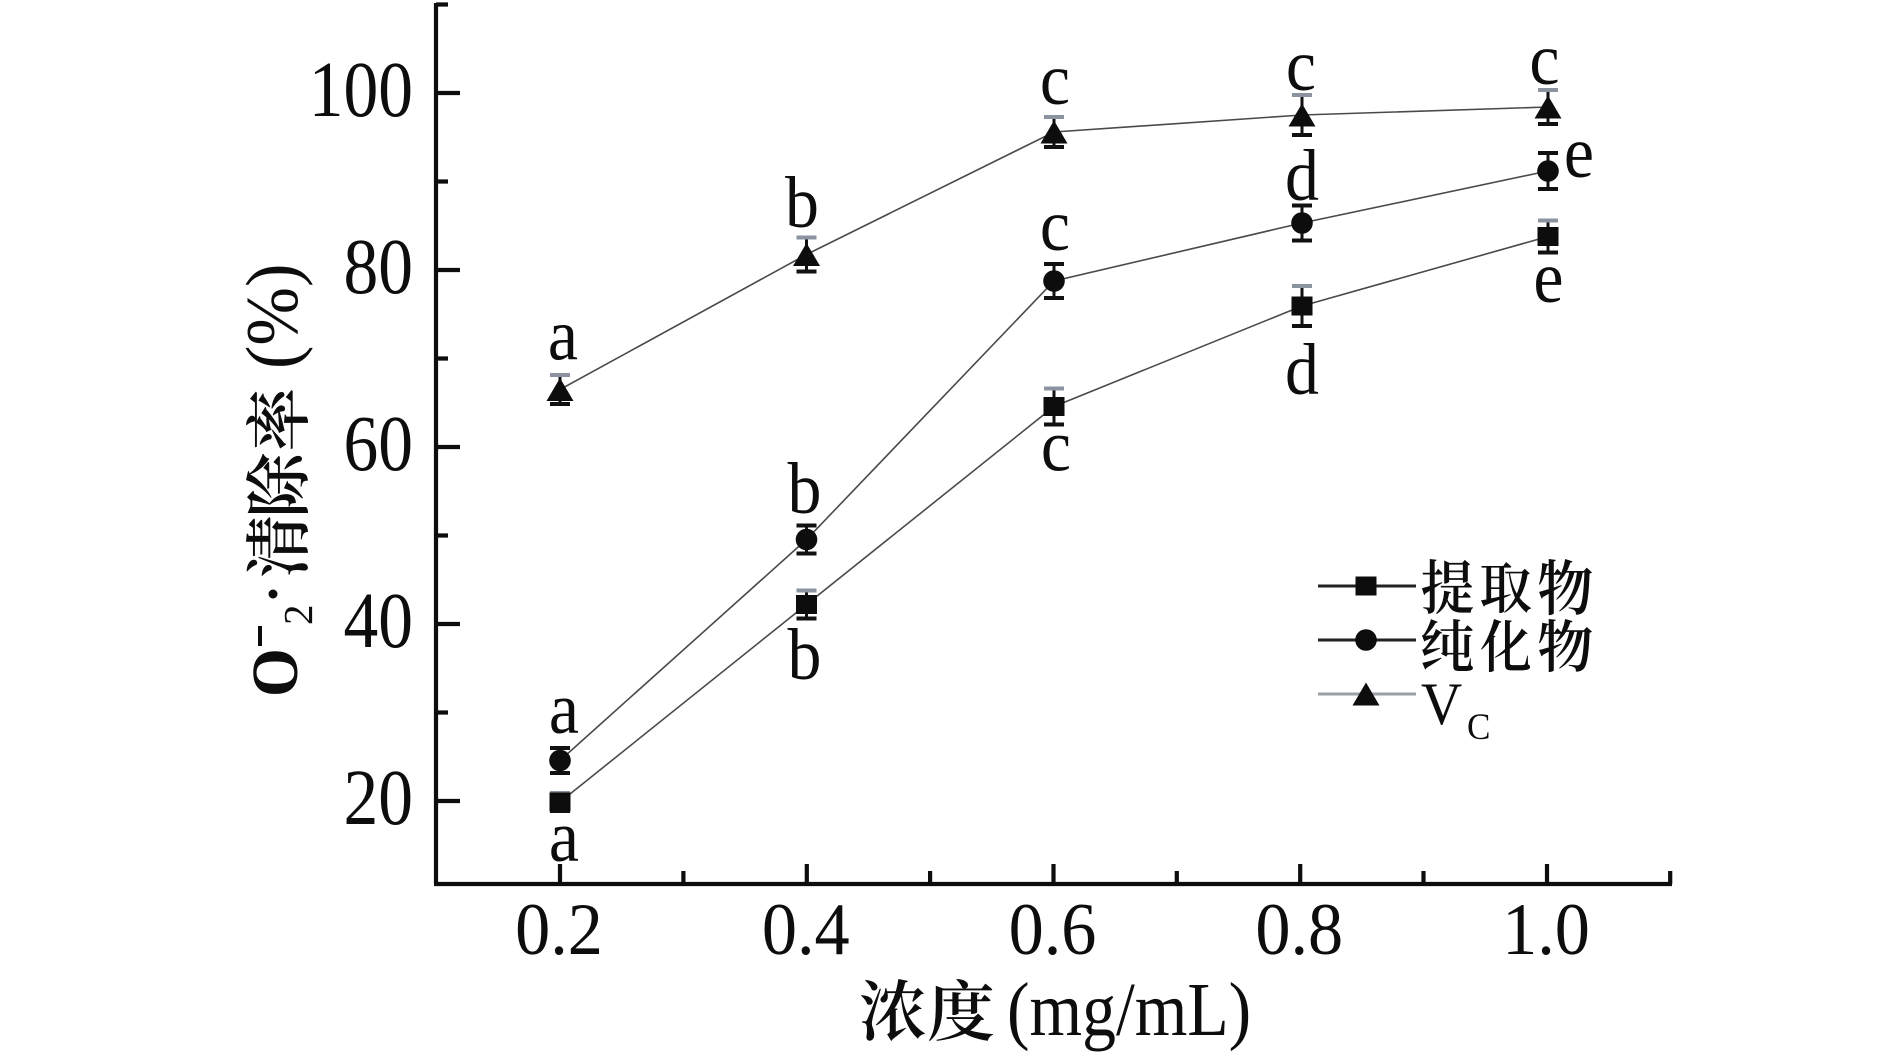  What do you see at coordinates (1053, 929) in the screenshot?
I see `svg-text: 0.6` at bounding box center [1053, 929].